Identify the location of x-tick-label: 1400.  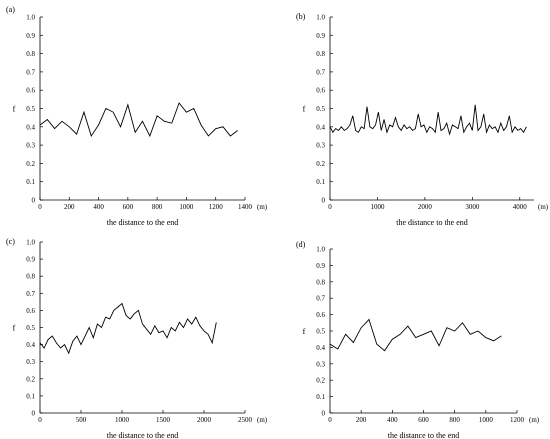
(245, 207).